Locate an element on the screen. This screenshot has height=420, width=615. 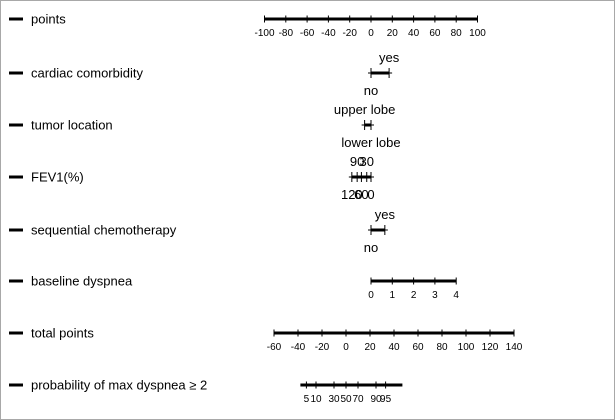
category-label: lower lobe is located at coordinates (370, 142).